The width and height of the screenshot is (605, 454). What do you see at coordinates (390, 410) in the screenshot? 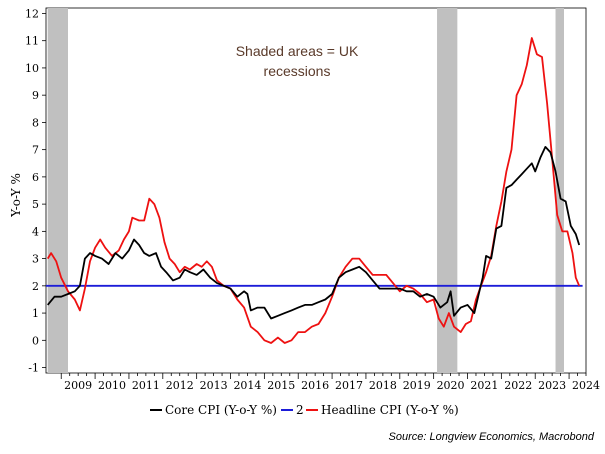
I see `legend-label-headline: Headline CPI (Y-o-Y %)` at bounding box center [390, 410].